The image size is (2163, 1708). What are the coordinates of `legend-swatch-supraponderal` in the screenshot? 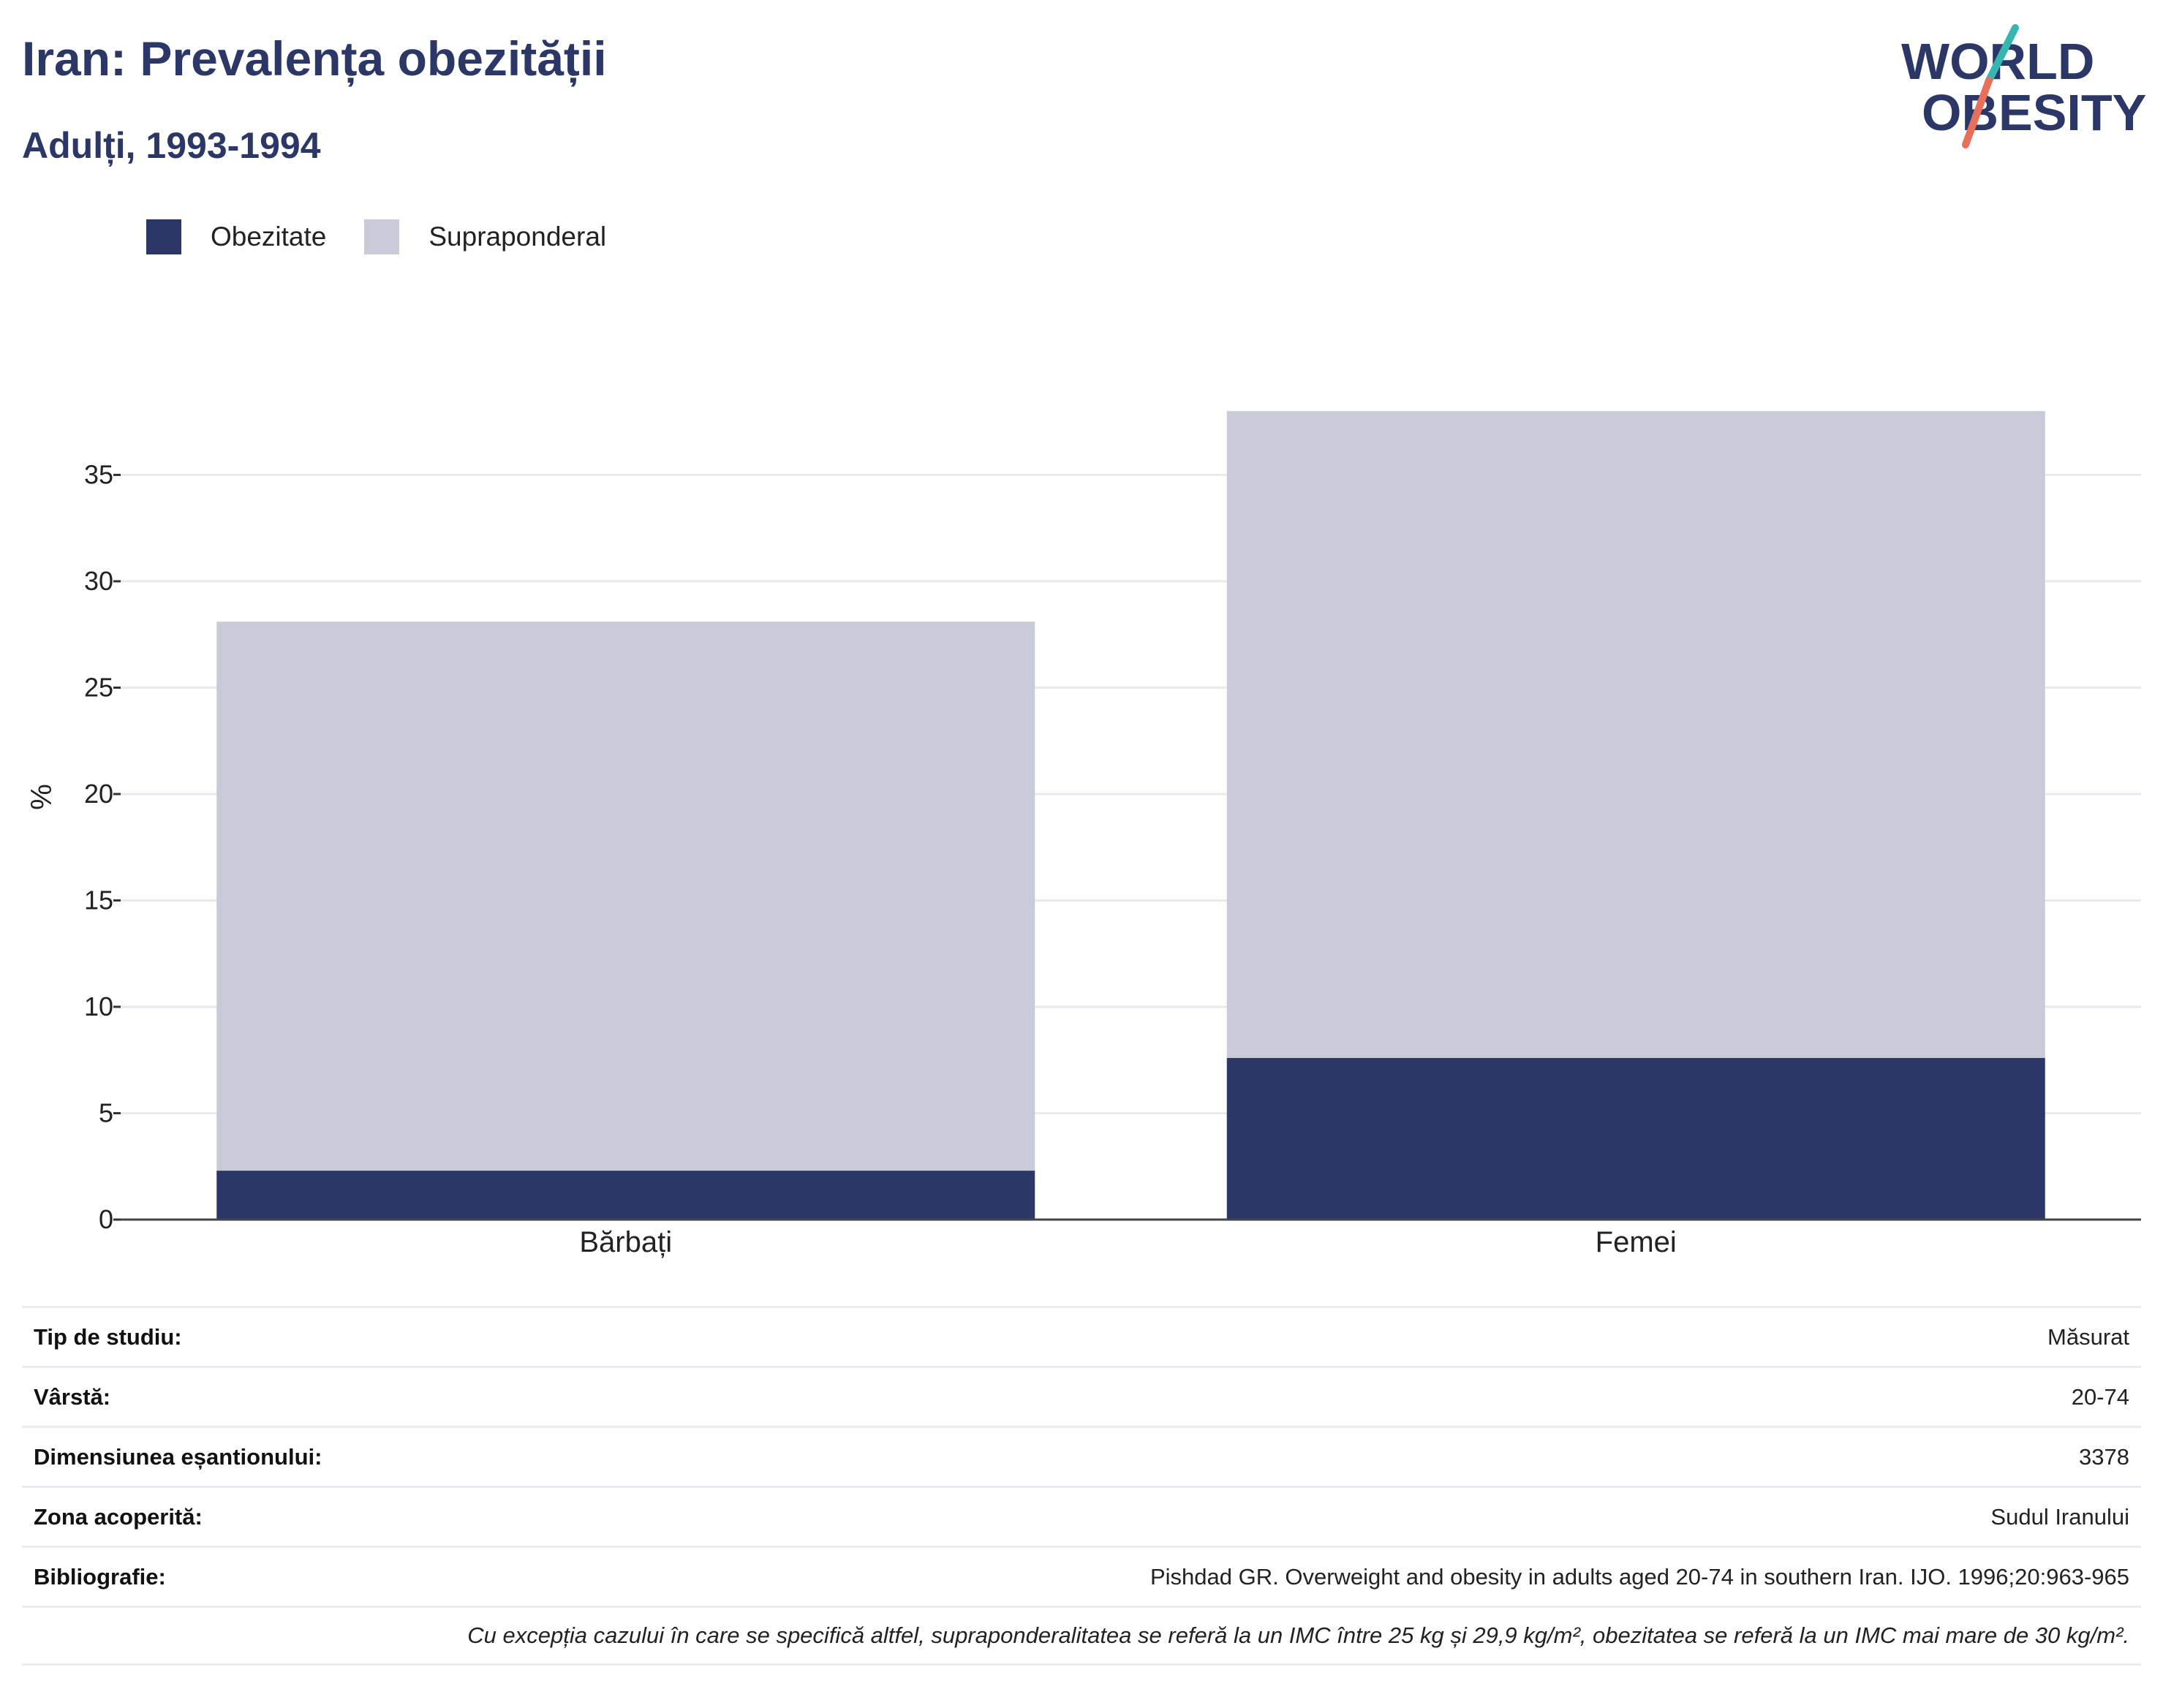 It's located at (382, 236).